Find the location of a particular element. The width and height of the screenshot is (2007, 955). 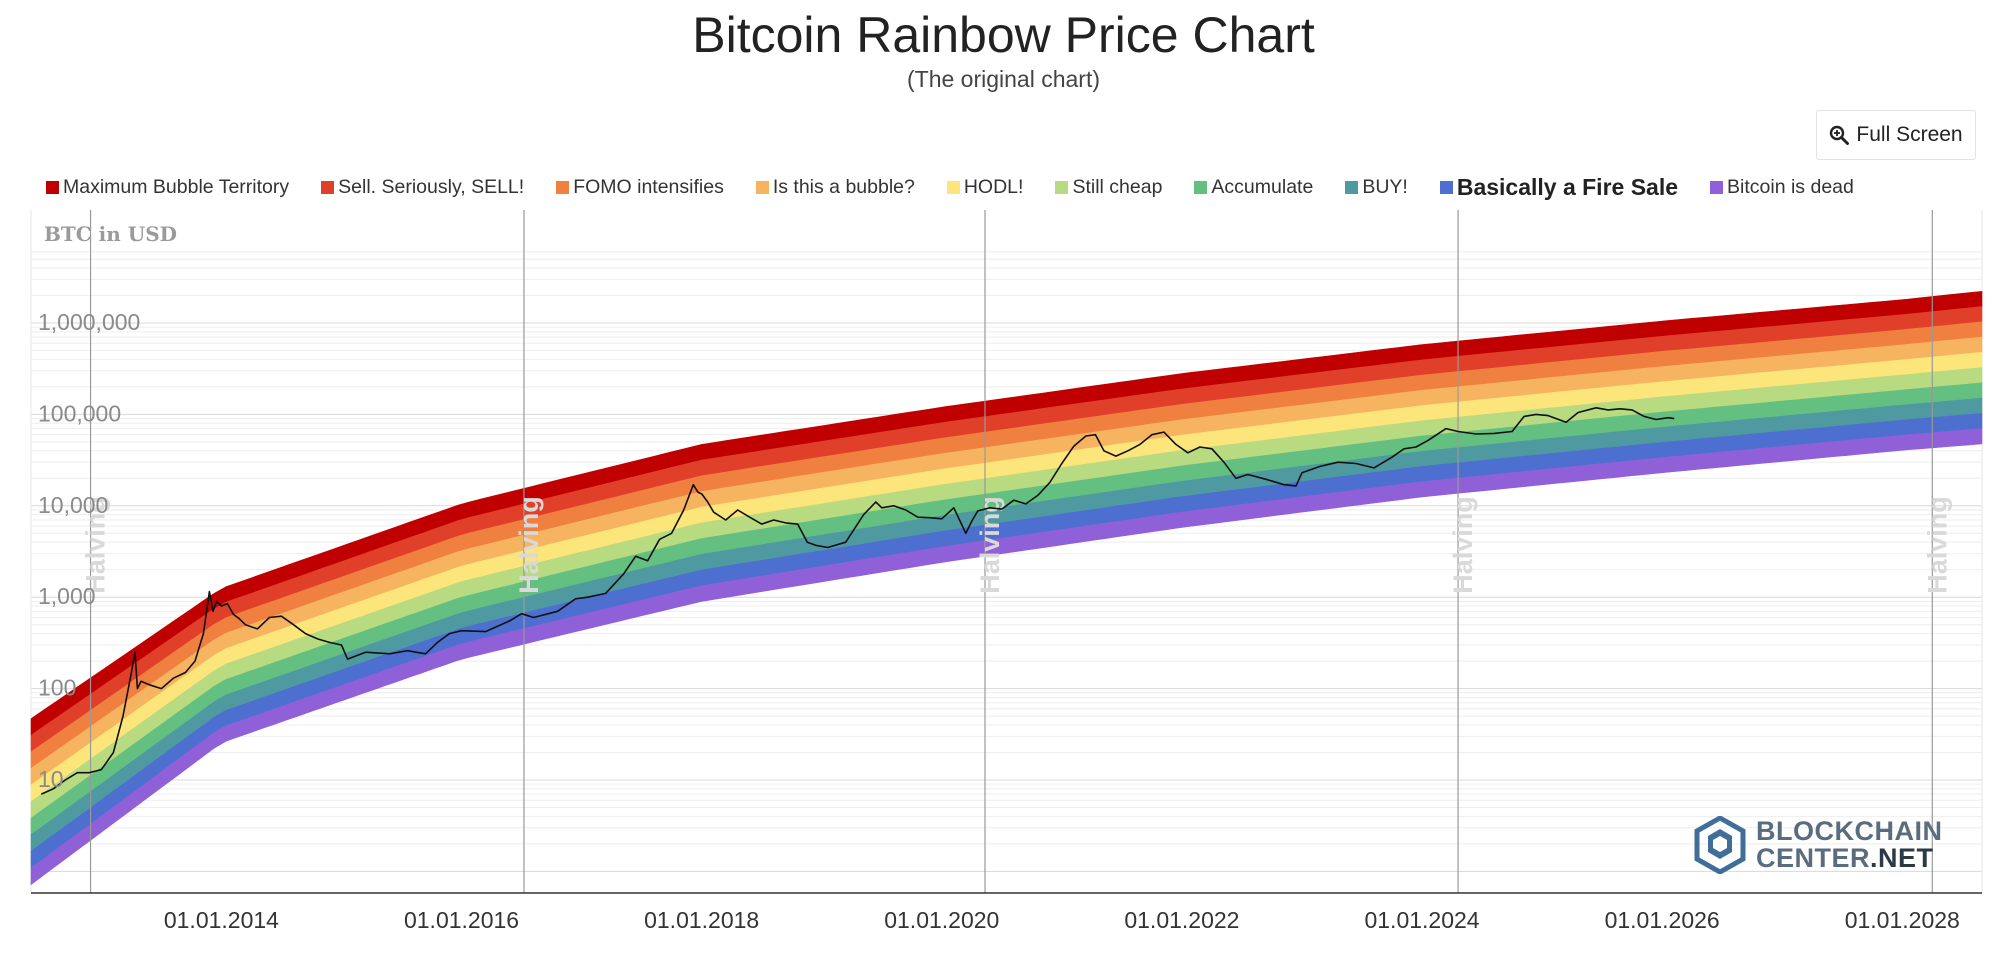

logo-line-2: CENTER.NET is located at coordinates (1849, 858).